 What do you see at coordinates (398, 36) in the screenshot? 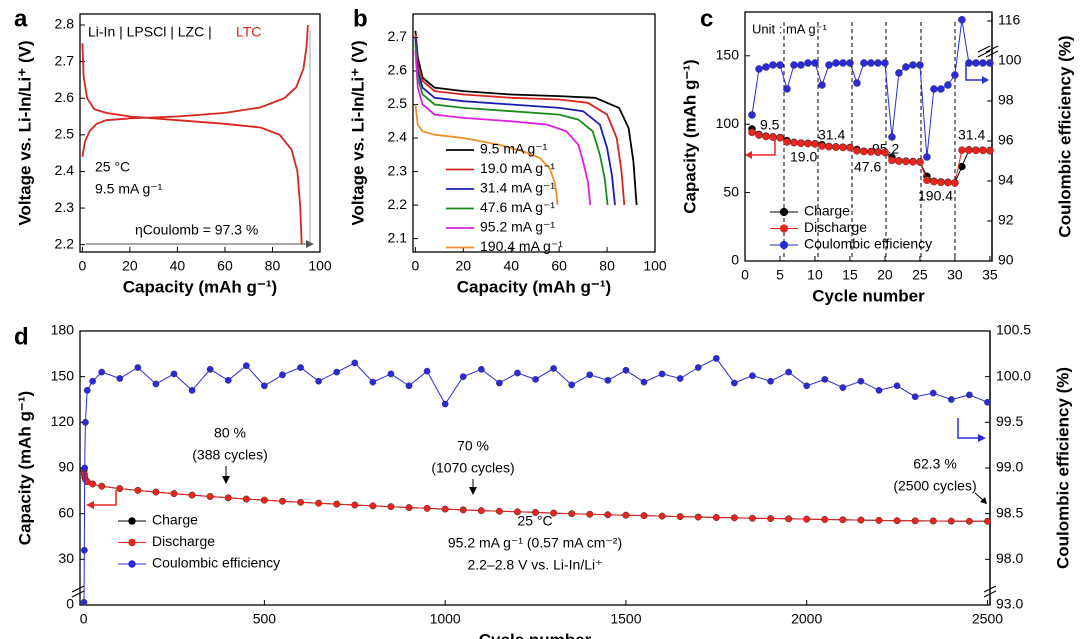
I see `y-tick-label: 2.7` at bounding box center [398, 36].